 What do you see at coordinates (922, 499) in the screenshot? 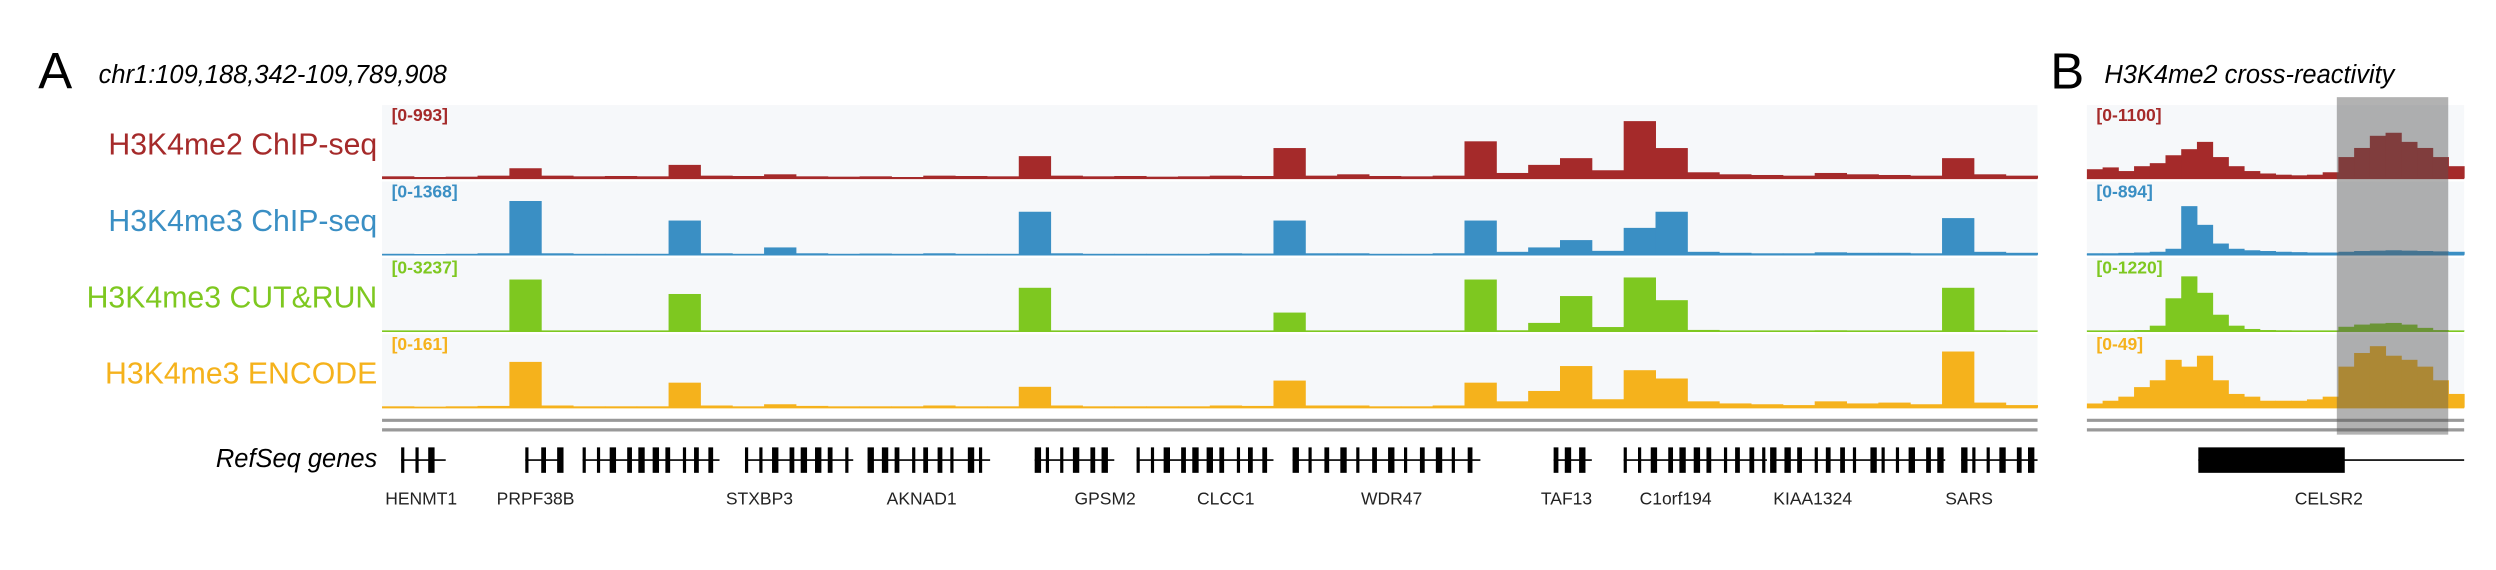
I see `gene-label: AKNAD1` at bounding box center [922, 499].